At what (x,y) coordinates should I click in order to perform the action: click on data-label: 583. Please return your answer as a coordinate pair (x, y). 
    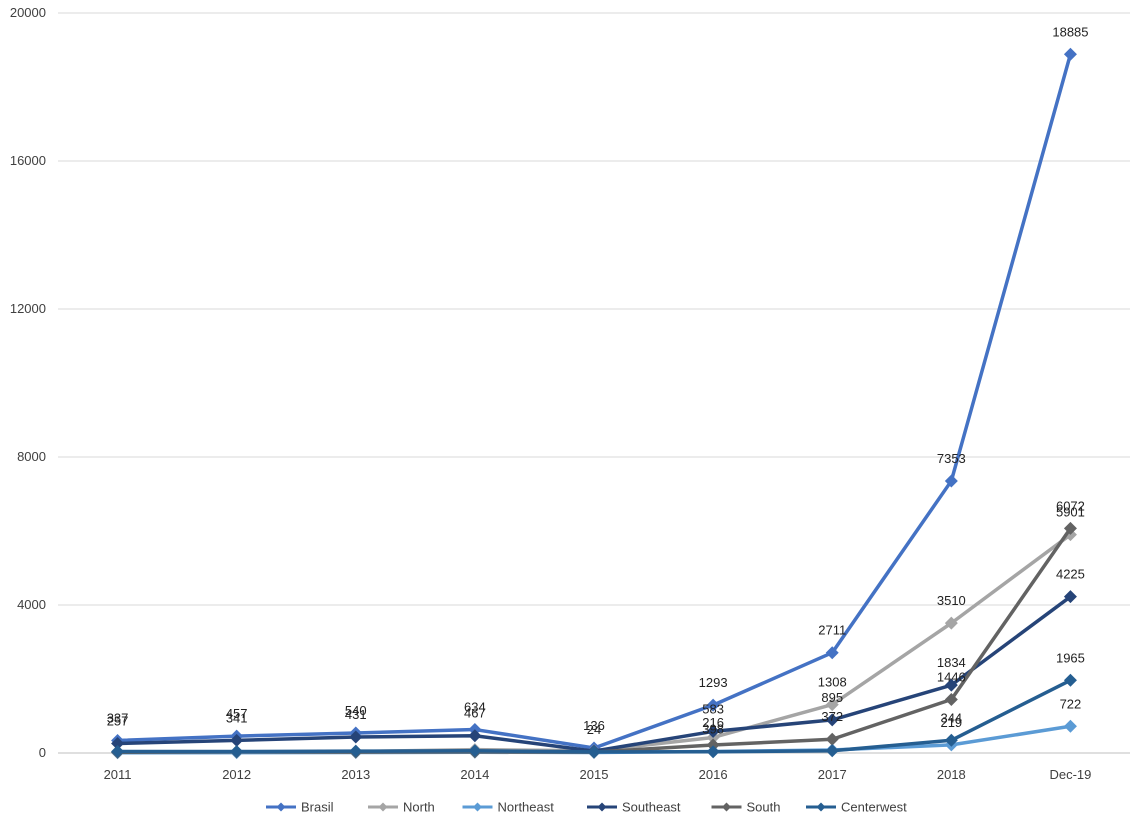
    Looking at the image, I should click on (713, 708).